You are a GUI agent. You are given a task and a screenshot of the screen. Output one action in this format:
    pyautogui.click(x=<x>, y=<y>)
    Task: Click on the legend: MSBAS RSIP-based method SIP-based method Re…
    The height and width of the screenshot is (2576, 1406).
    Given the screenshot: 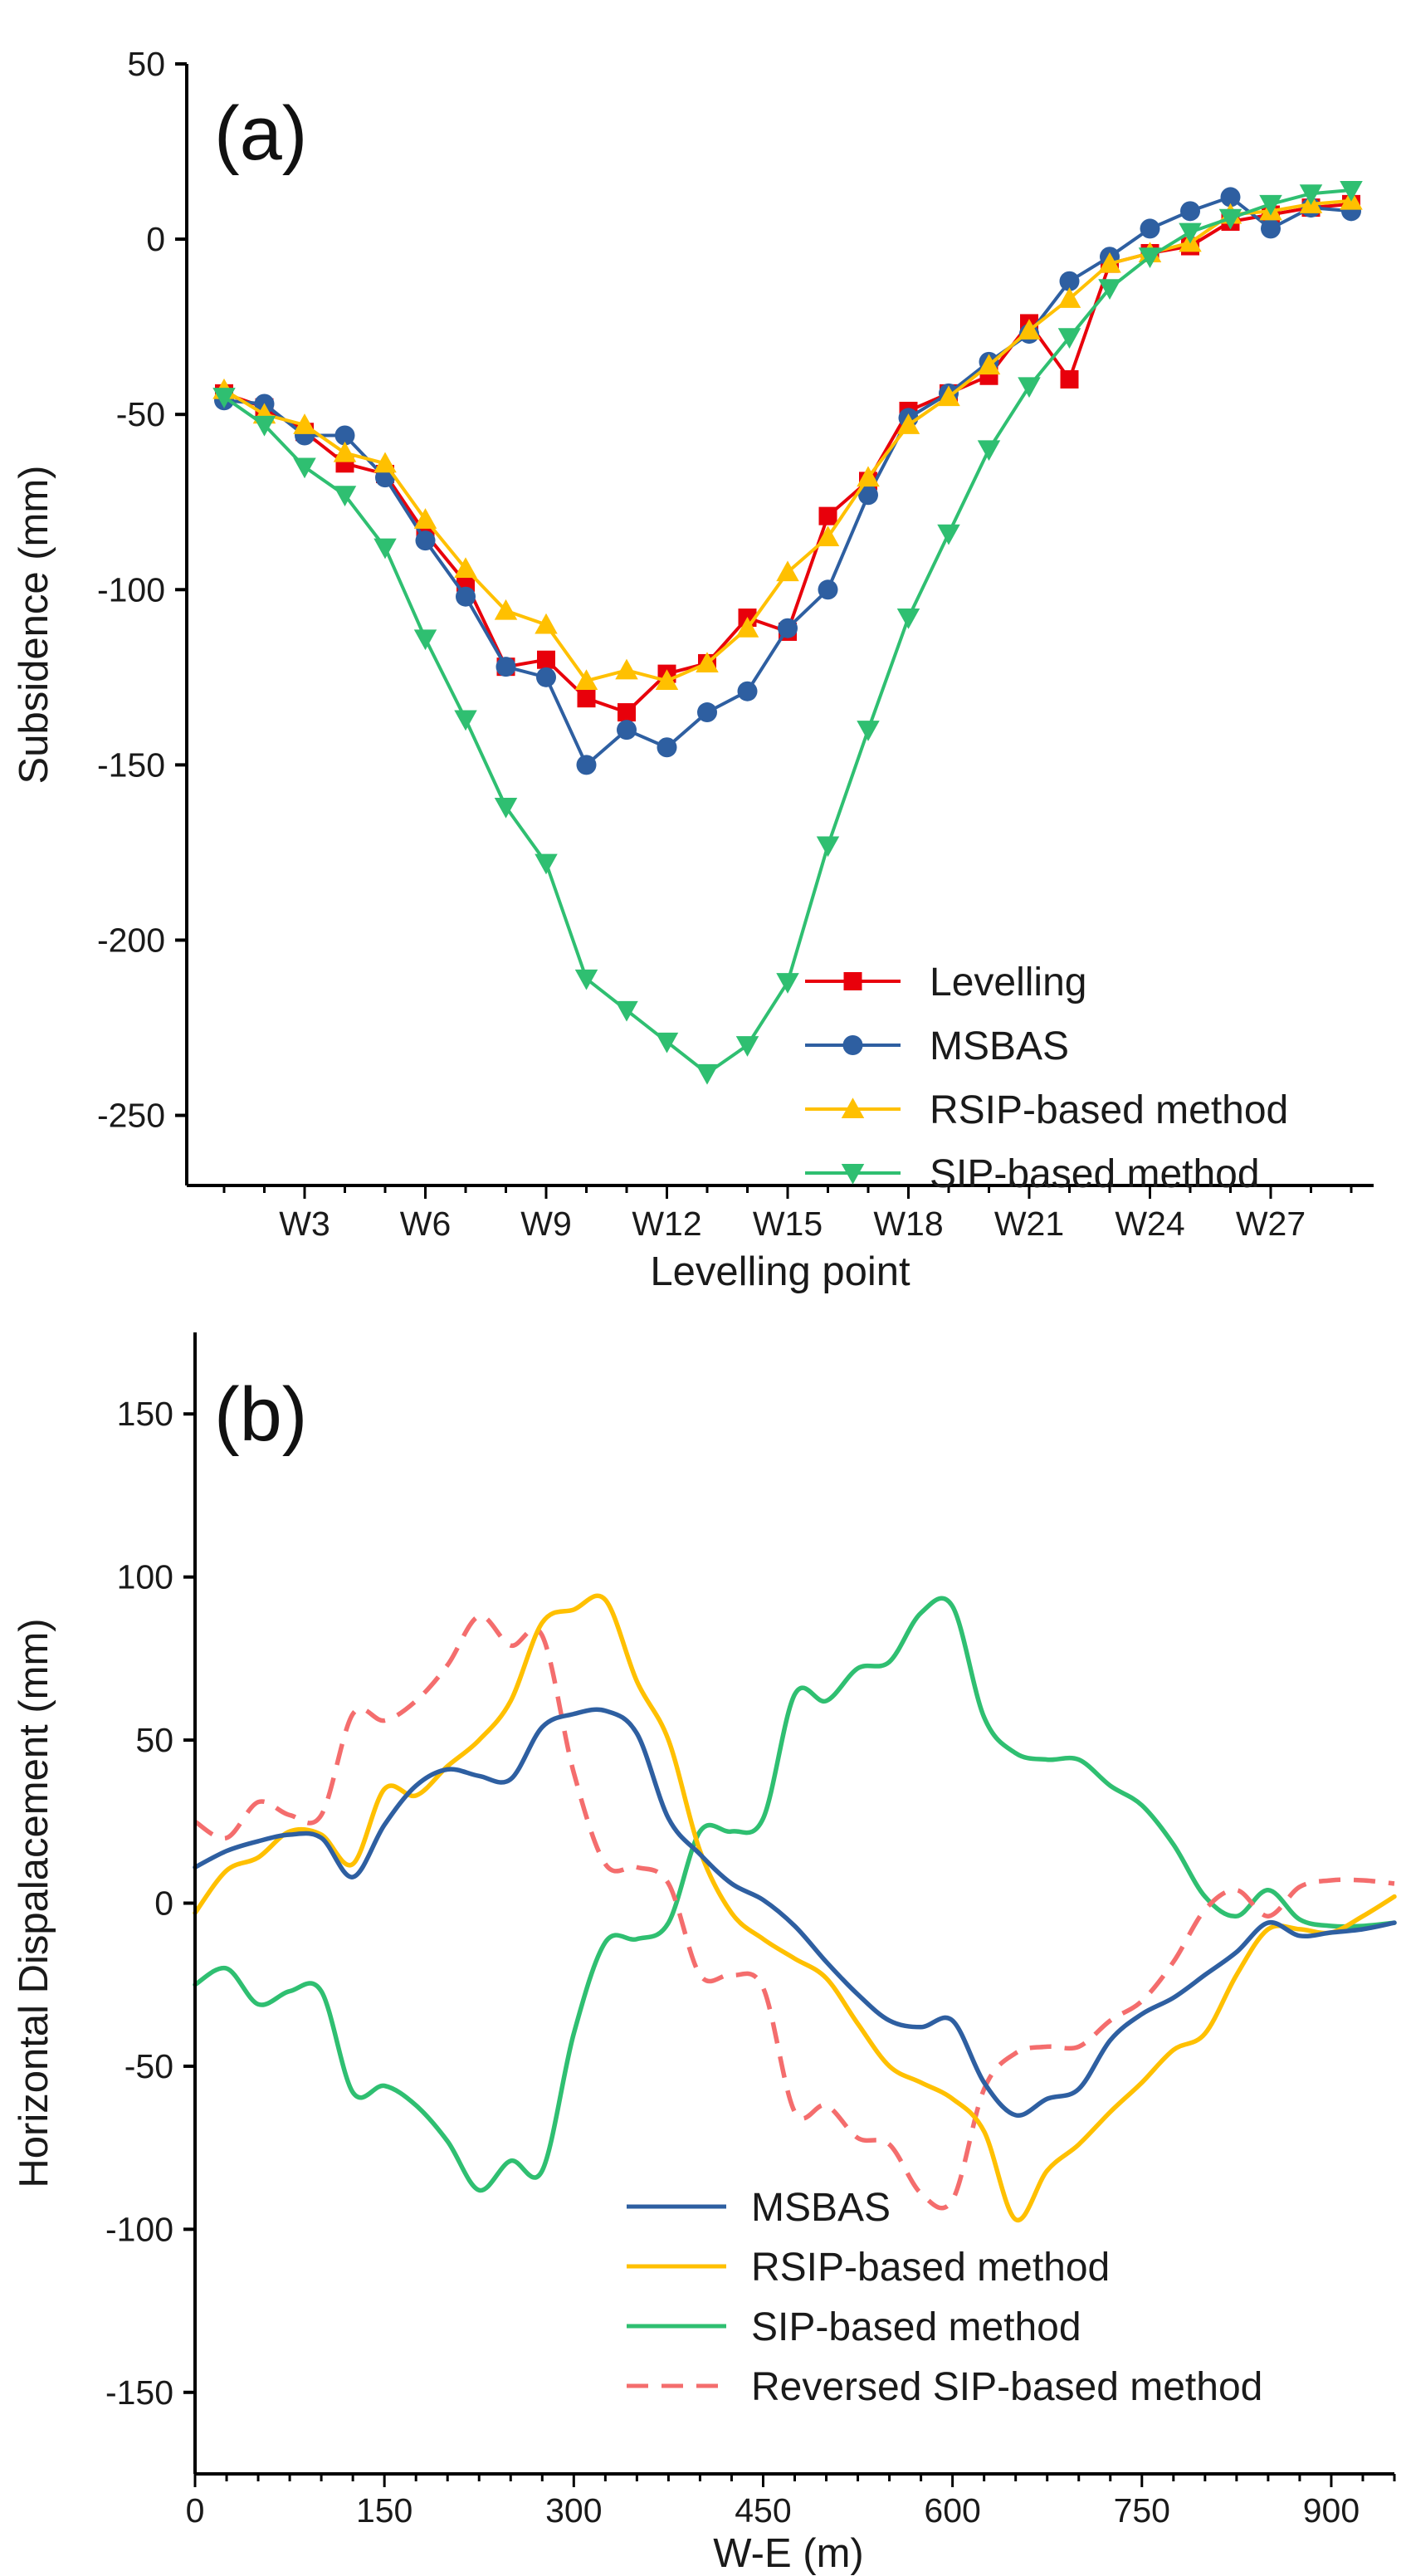 What is the action you would take?
    pyautogui.click(x=944, y=2297)
    